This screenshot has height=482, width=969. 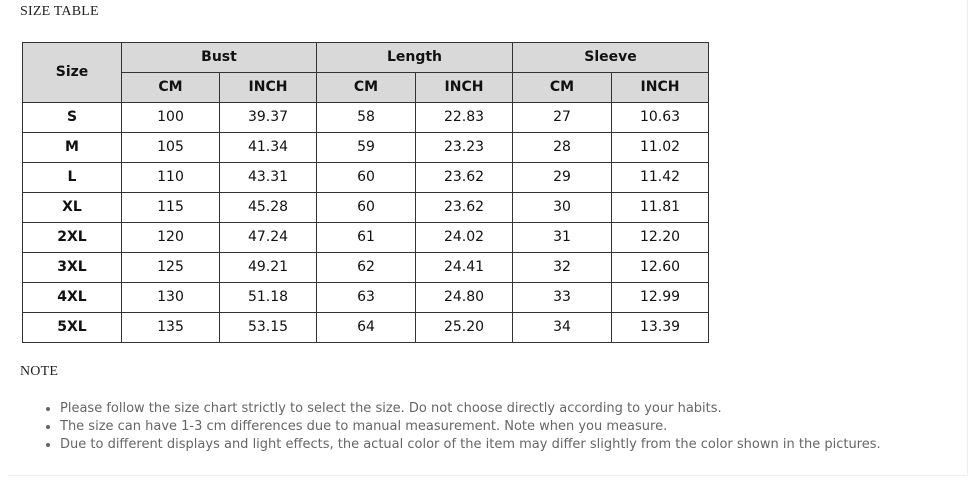 I want to click on table-cell: 58, so click(x=366, y=117).